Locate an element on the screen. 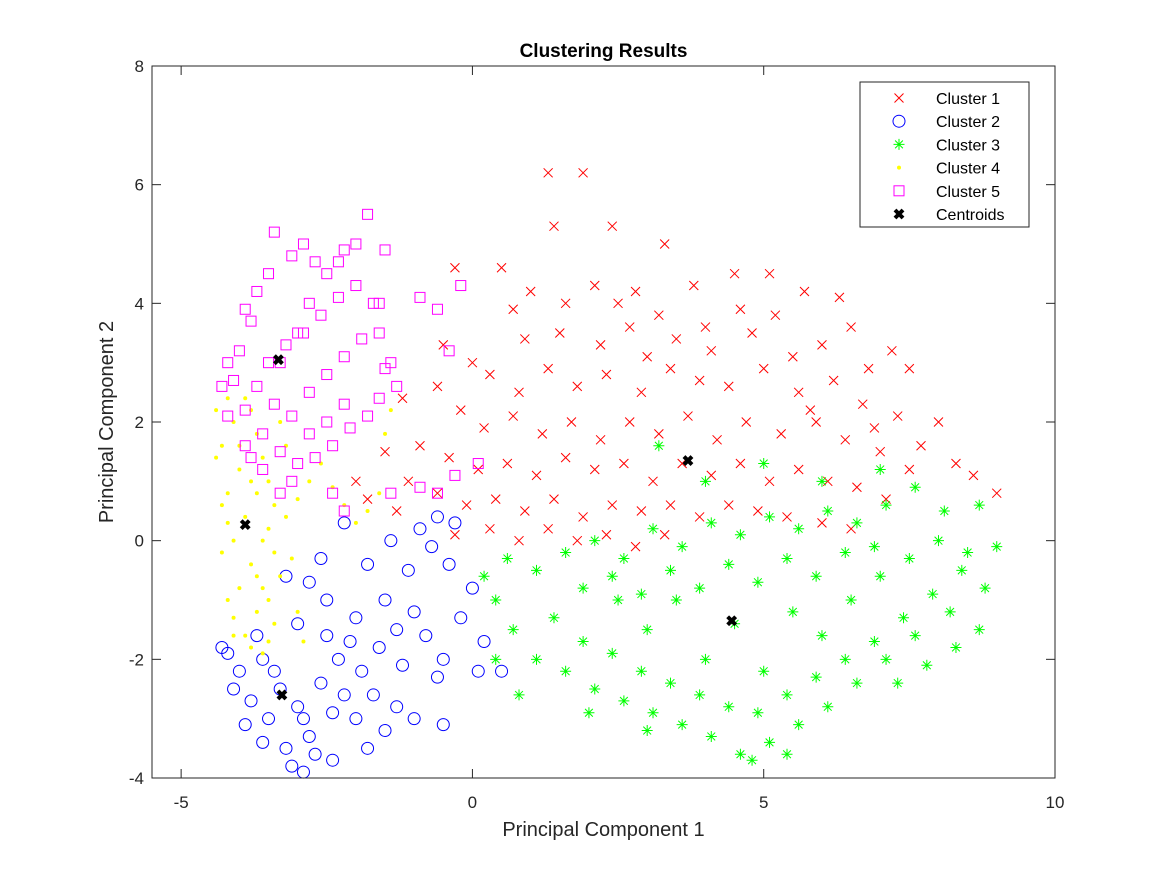 Image resolution: width=1167 pixels, height=875 pixels. legend-entry-cluster-5: Cluster 5 is located at coordinates (946, 192).